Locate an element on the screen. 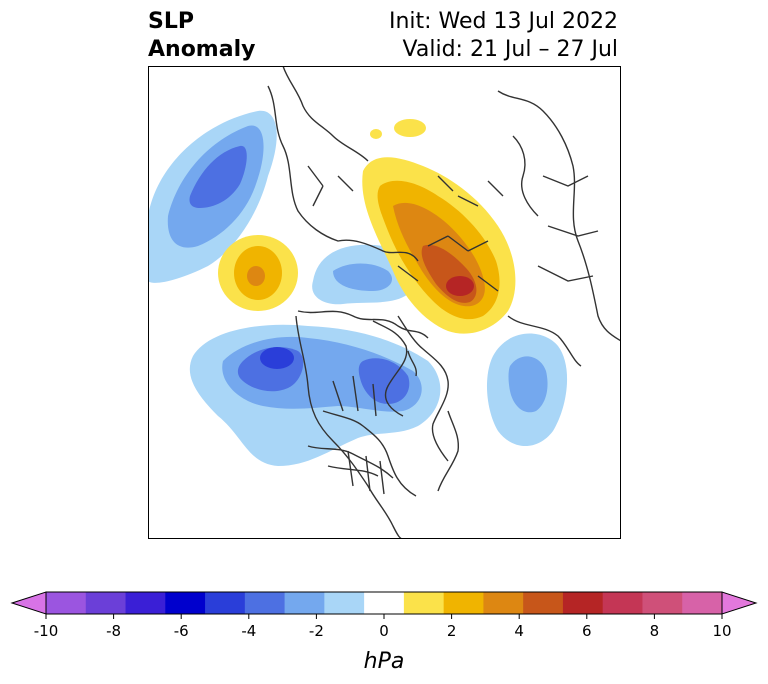 The image size is (768, 684). colorbar-unit-label: hPa is located at coordinates (384, 661).